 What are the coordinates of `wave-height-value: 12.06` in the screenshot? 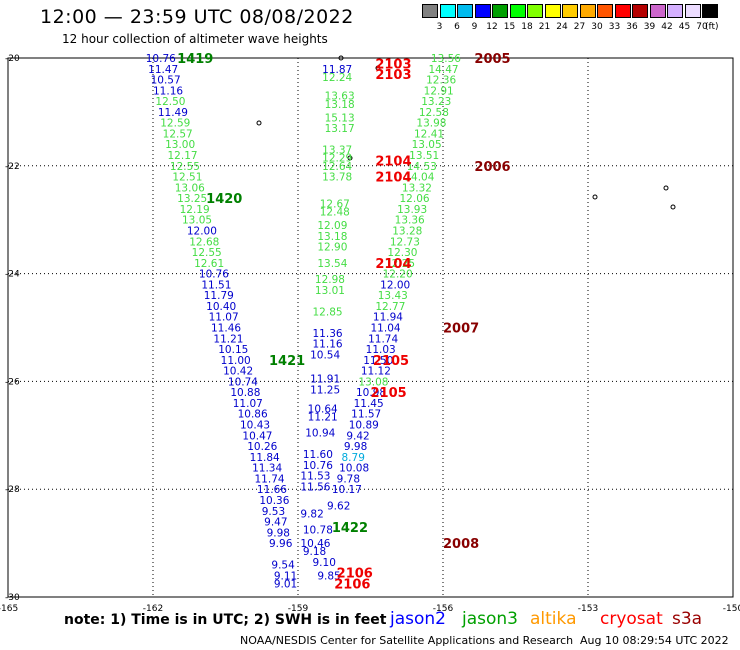 It's located at (415, 199).